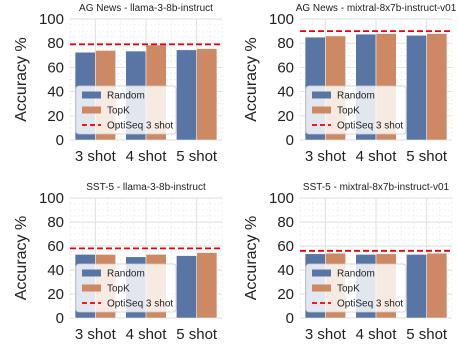 This screenshot has height=351, width=458. I want to click on chart-title: SST-5 - mixtral-8x7b-instruct-v01, so click(376, 187).